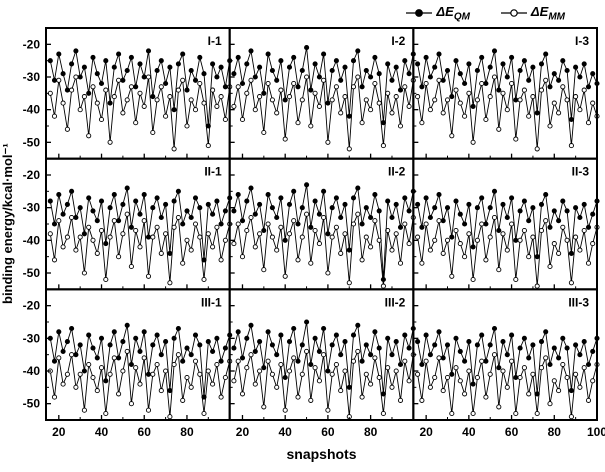 The width and height of the screenshot is (605, 472). I want to click on svg-text: II-3, so click(581, 172).